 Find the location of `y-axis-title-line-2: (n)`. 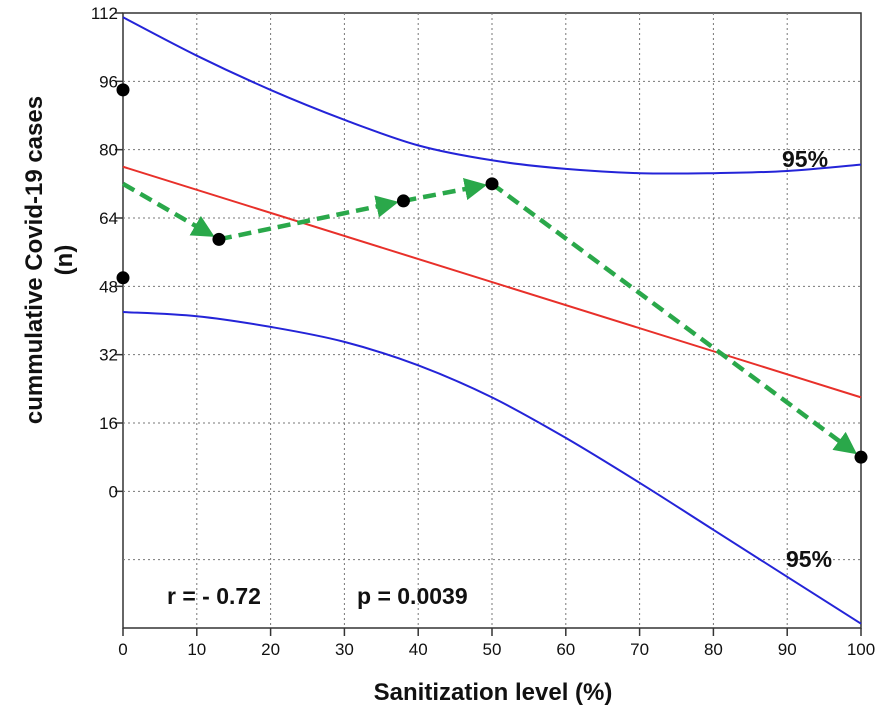

y-axis-title-line-2: (n) is located at coordinates (64, 260).